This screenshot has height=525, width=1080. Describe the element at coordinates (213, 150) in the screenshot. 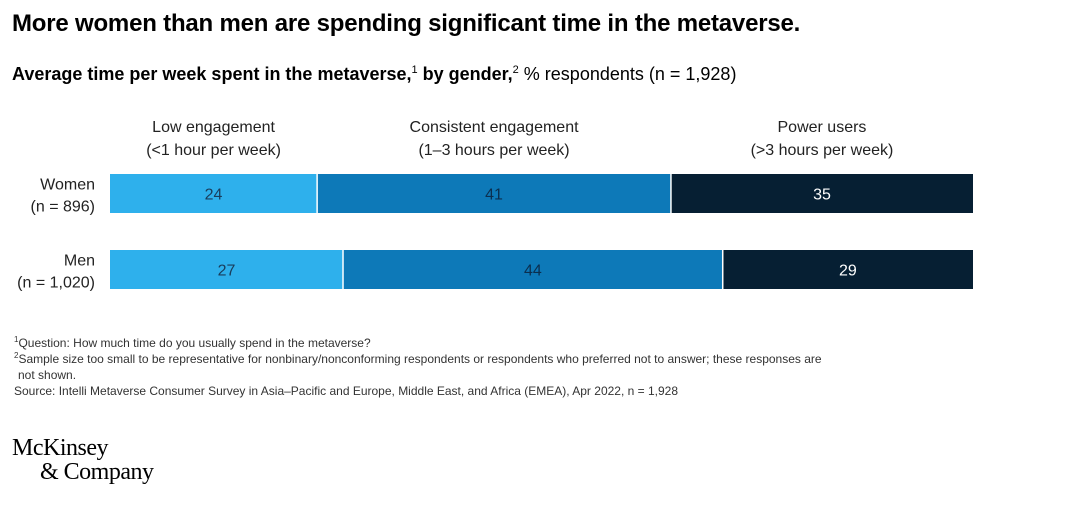

I see `legend-low-engagement-detail: (<1 hour per week)` at that location.